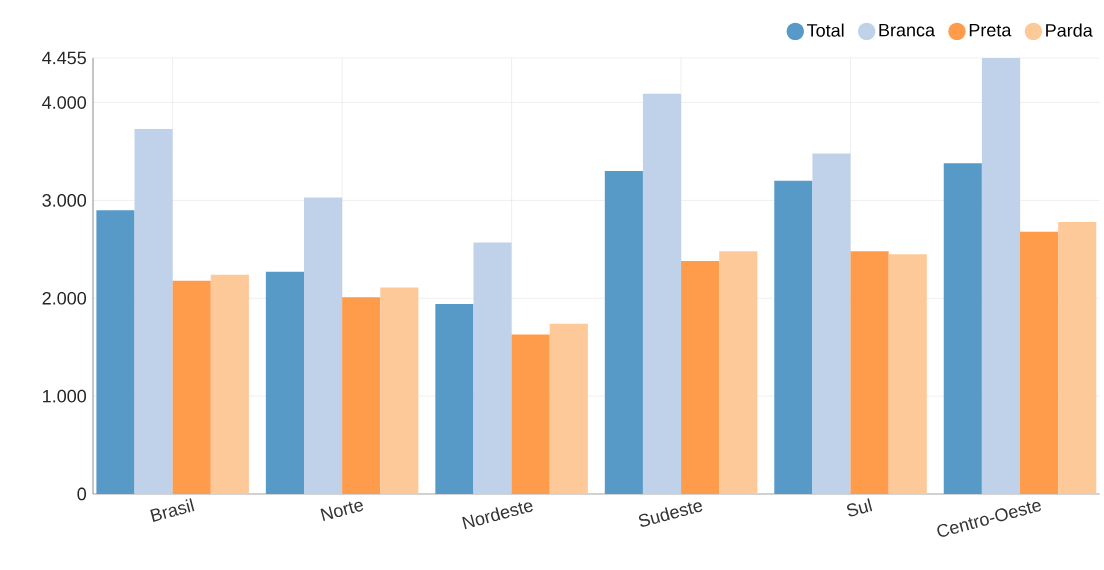  Describe the element at coordinates (860, 507) in the screenshot. I see `x-tick-label: Sul` at that location.